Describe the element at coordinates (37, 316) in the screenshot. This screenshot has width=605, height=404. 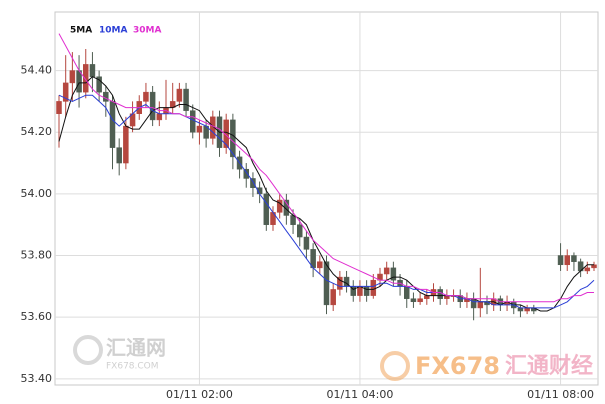
I see `y-tick-label: 53.60` at that location.